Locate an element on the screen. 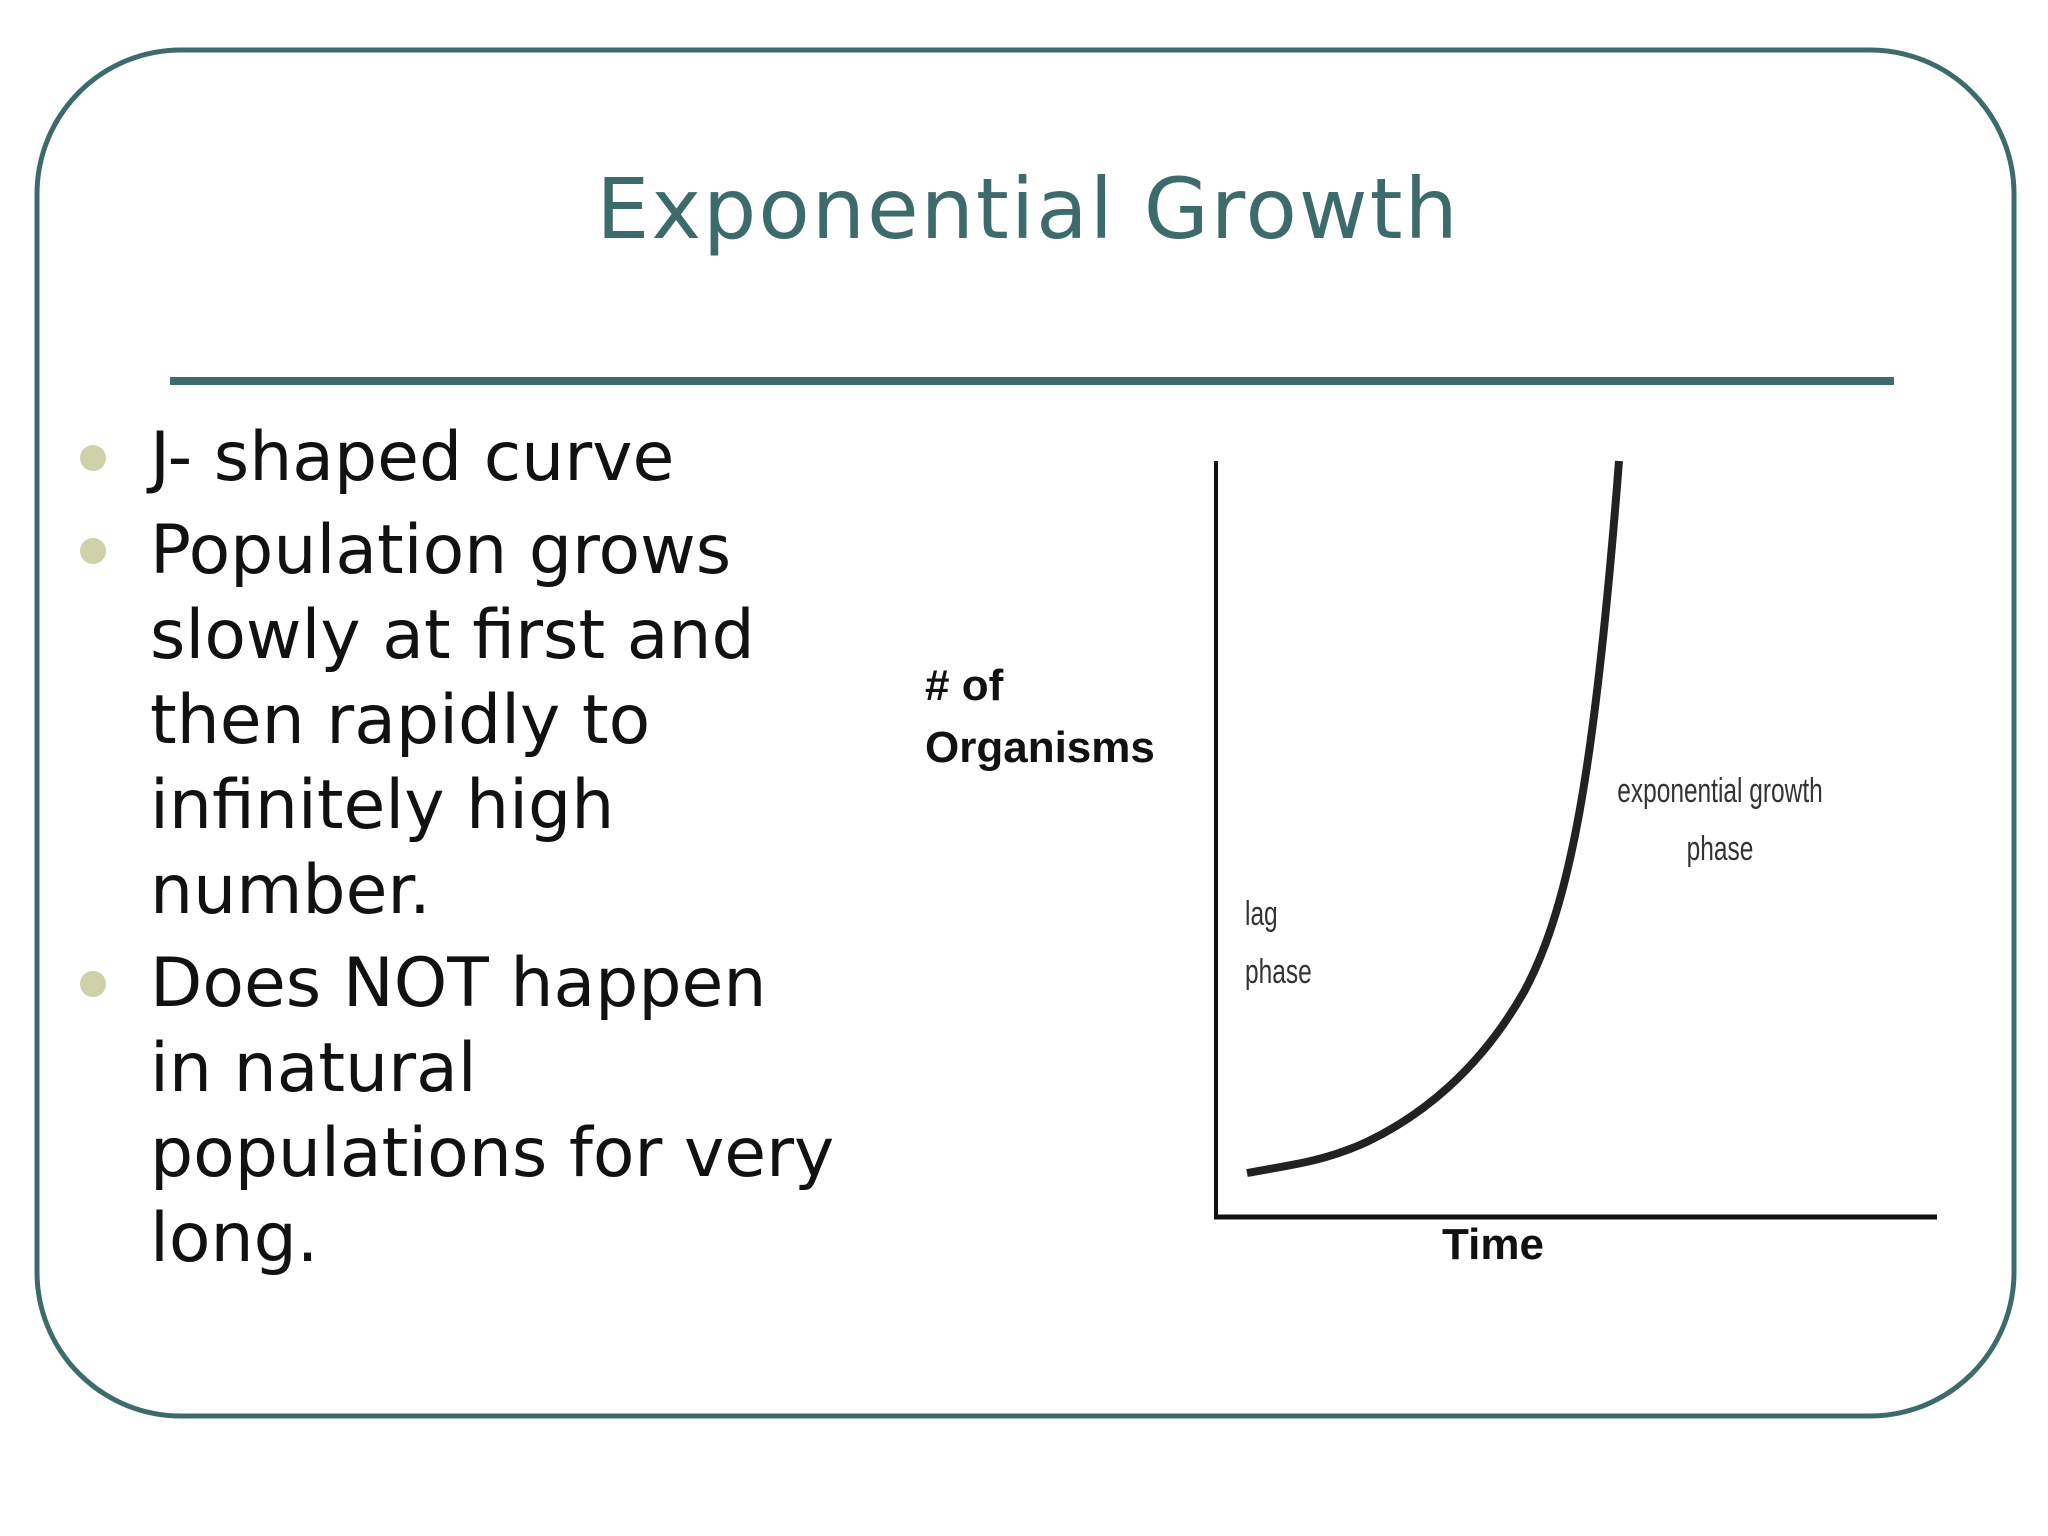 This screenshot has width=2048, height=1536. annotation: exponential growth phase is located at coordinates (1720, 820).